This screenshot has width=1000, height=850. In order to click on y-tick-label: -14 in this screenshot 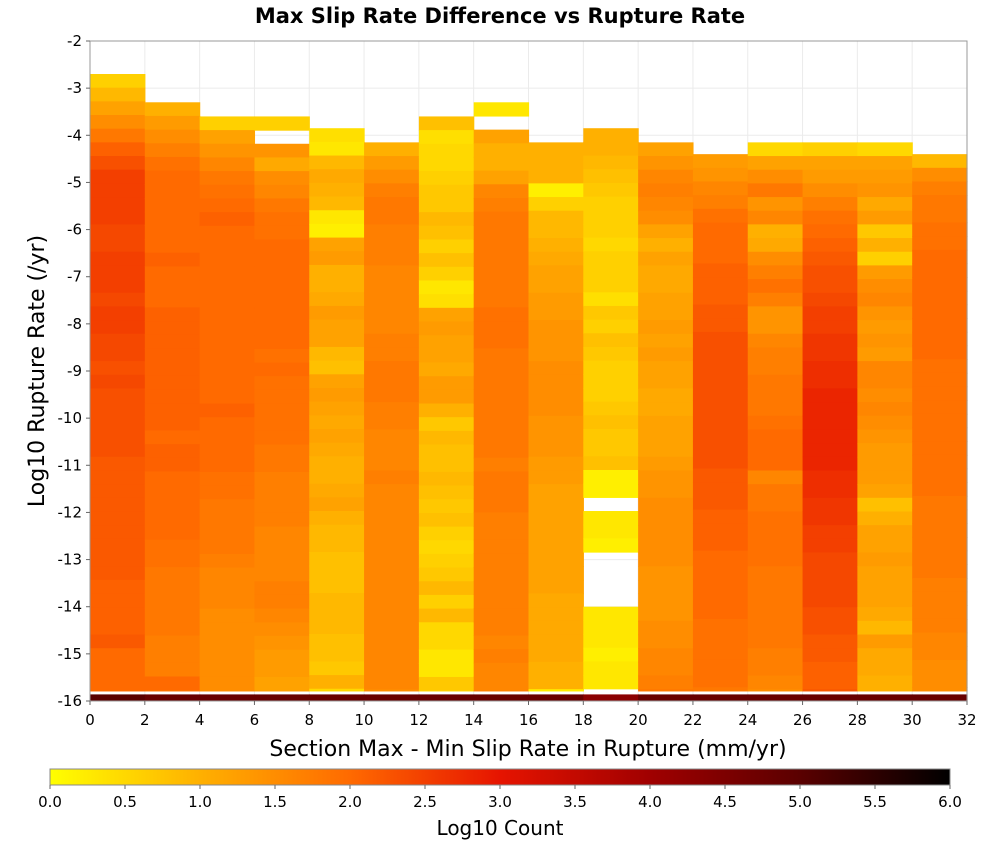, I will do `click(70, 607)`.